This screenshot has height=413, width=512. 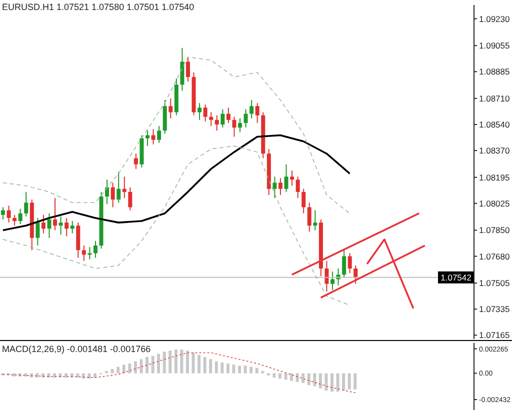 I want to click on chart-title: EURUSD.H1 1.07521 1.07580 1.07501 1.07540, so click(x=98, y=7).